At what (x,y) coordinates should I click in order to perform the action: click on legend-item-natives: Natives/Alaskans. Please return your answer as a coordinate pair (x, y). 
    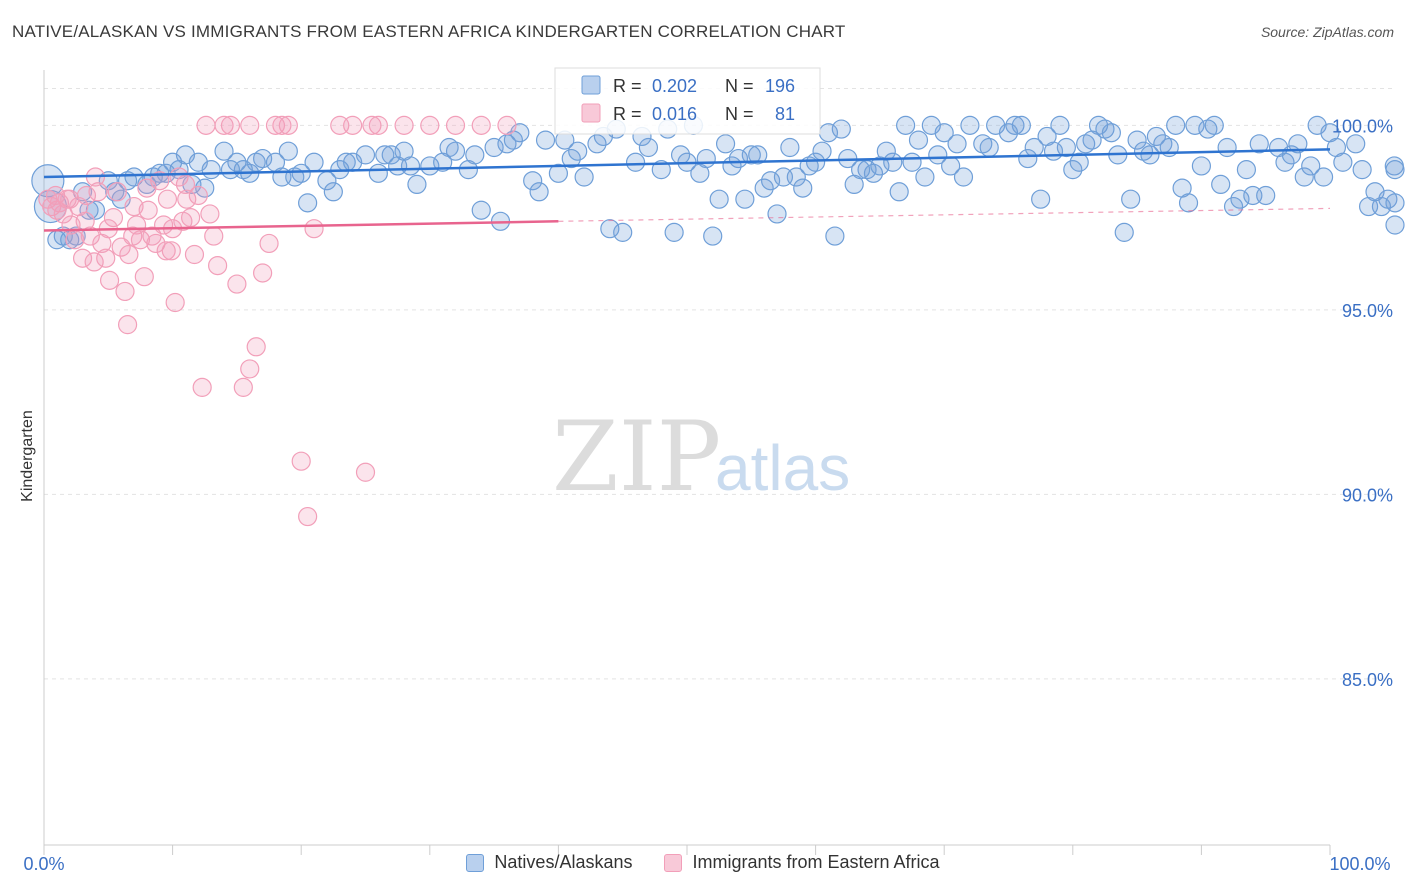
    Looking at the image, I should click on (549, 862).